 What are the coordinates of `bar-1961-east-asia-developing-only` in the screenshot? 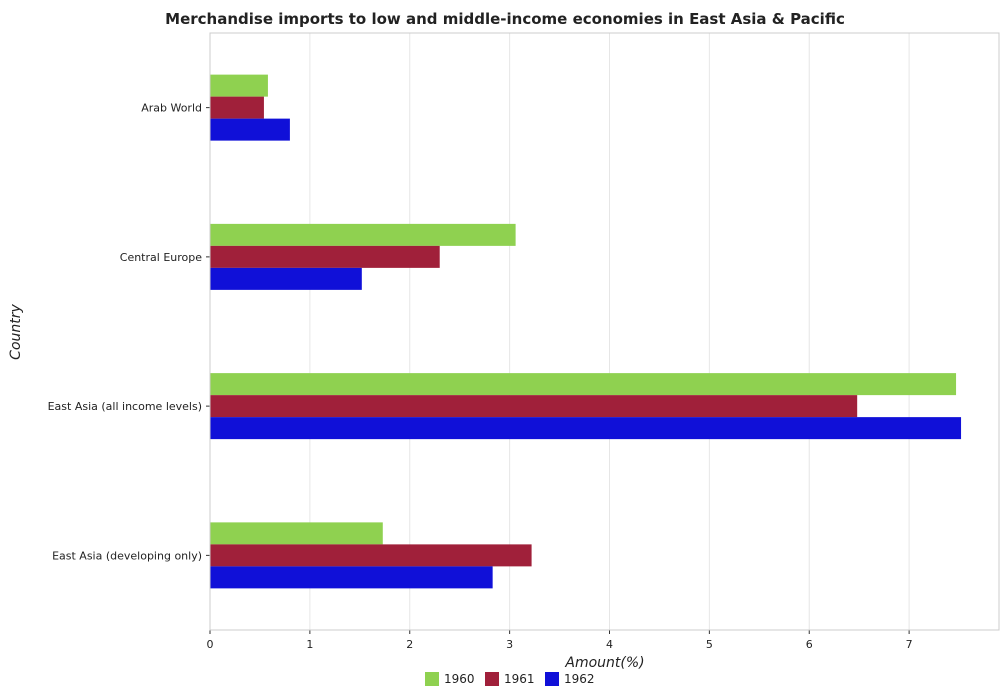 It's located at (371, 555).